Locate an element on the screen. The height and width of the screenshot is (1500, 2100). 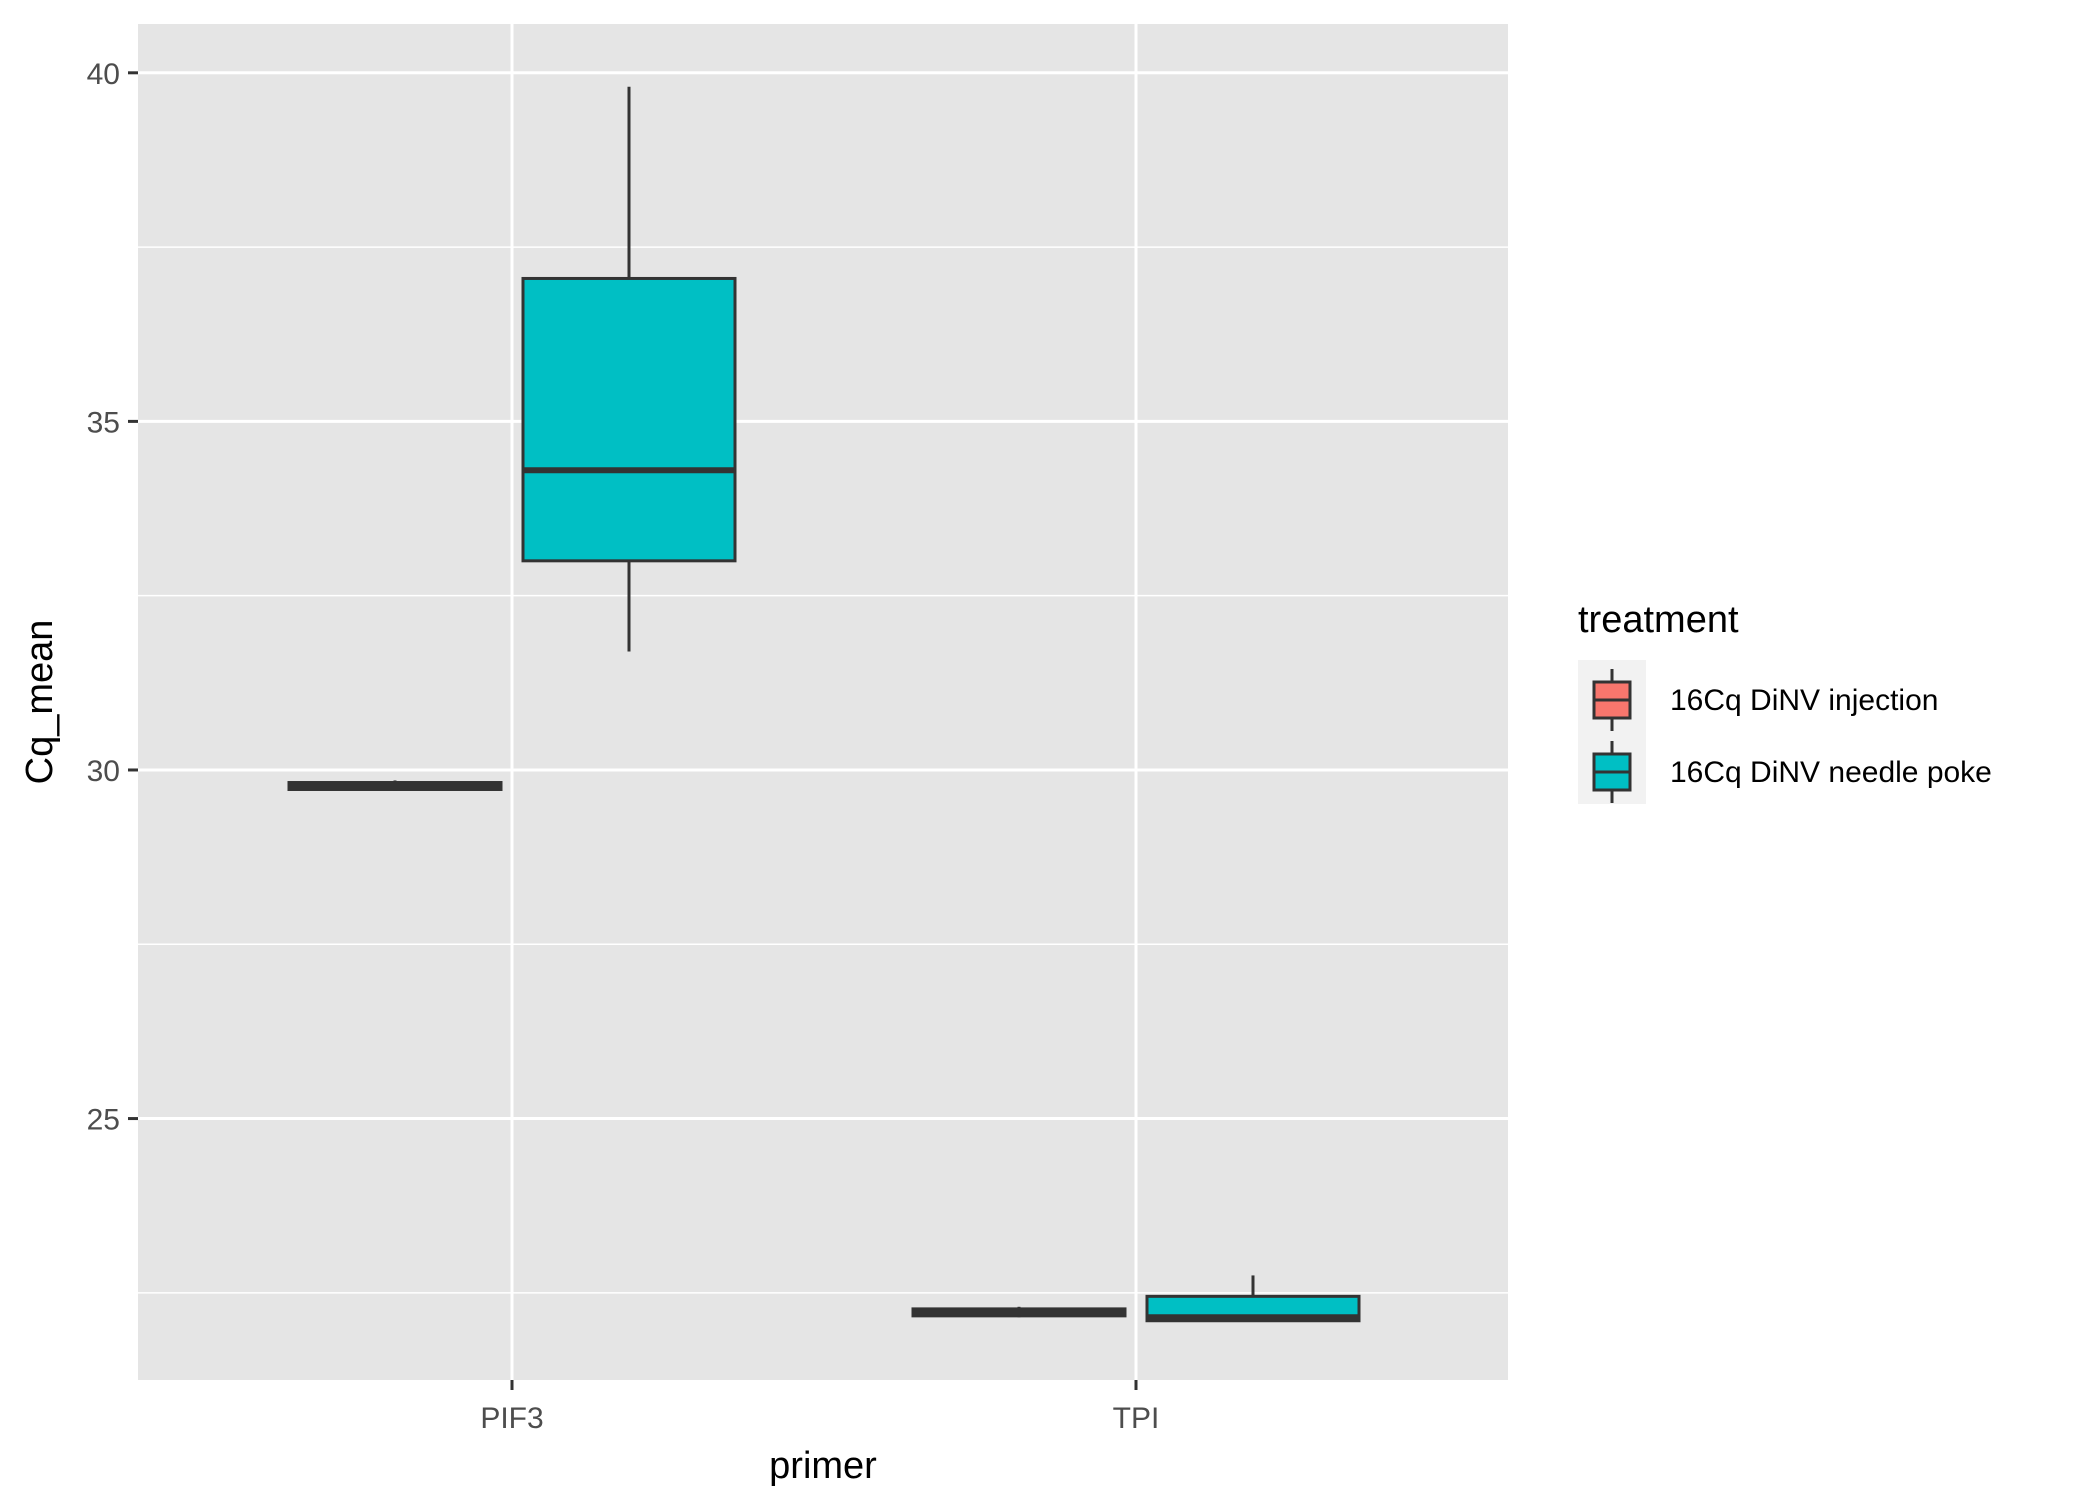
x-tick-label: PIF3 is located at coordinates (511, 1418).